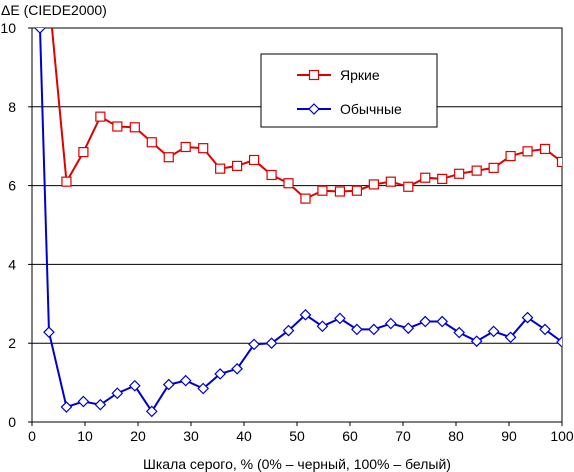 This screenshot has width=574, height=472. What do you see at coordinates (403, 436) in the screenshot?
I see `x-tick-label: 70` at bounding box center [403, 436].